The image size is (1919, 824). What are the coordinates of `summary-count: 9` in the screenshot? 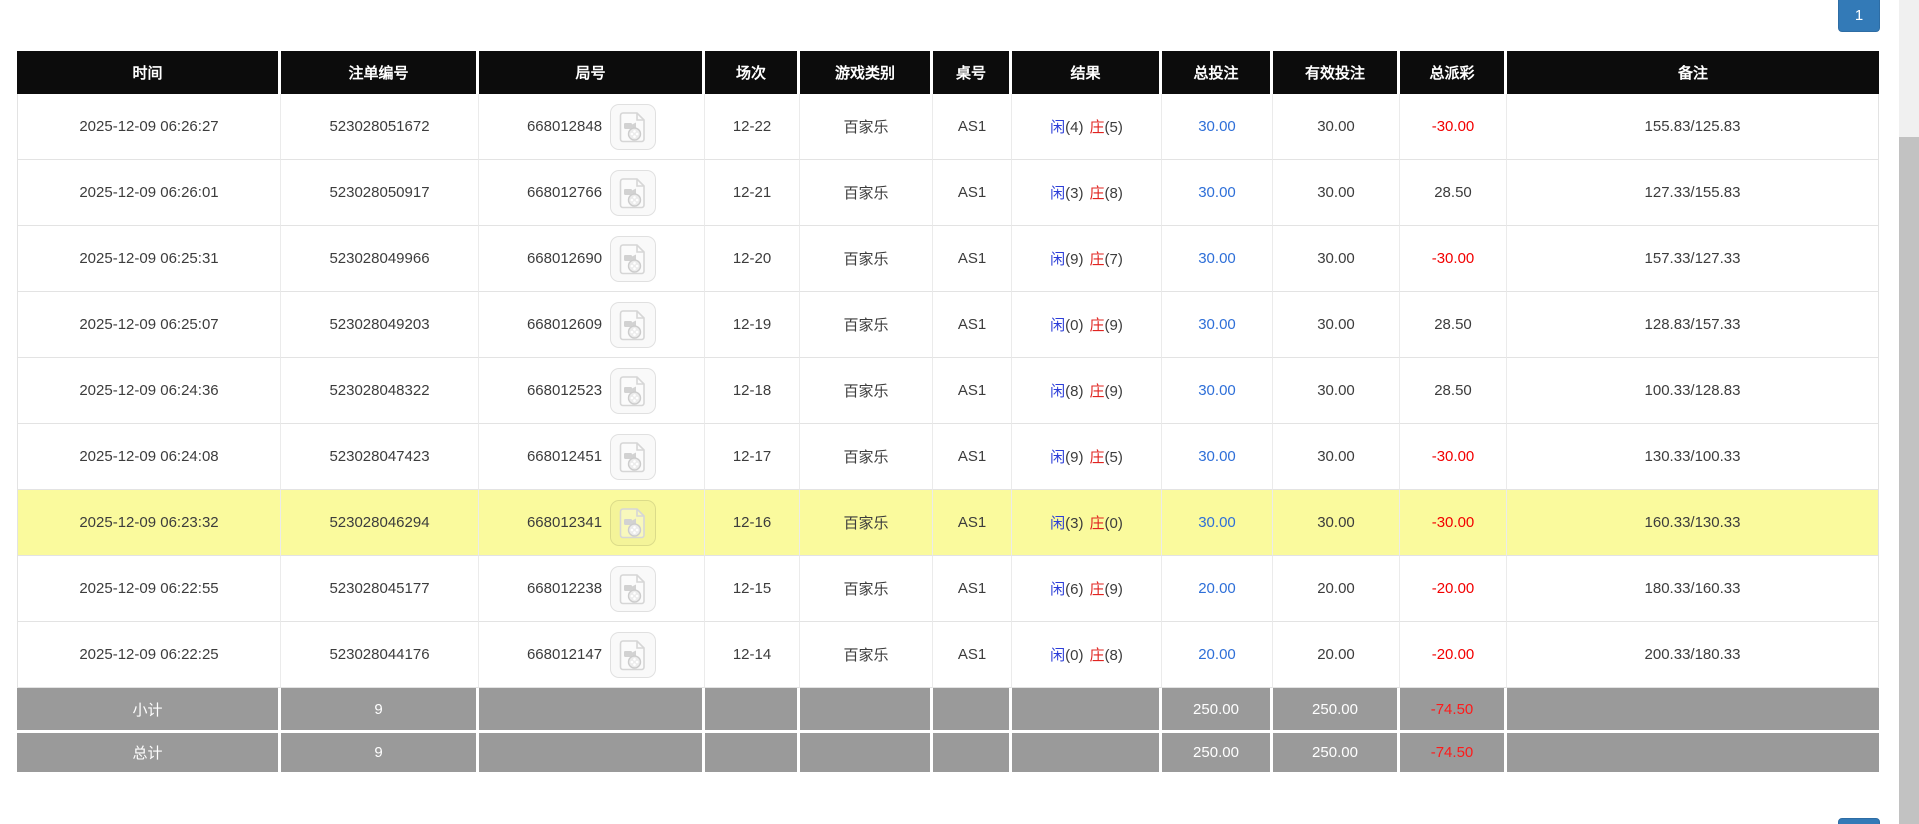 It's located at (380, 751).